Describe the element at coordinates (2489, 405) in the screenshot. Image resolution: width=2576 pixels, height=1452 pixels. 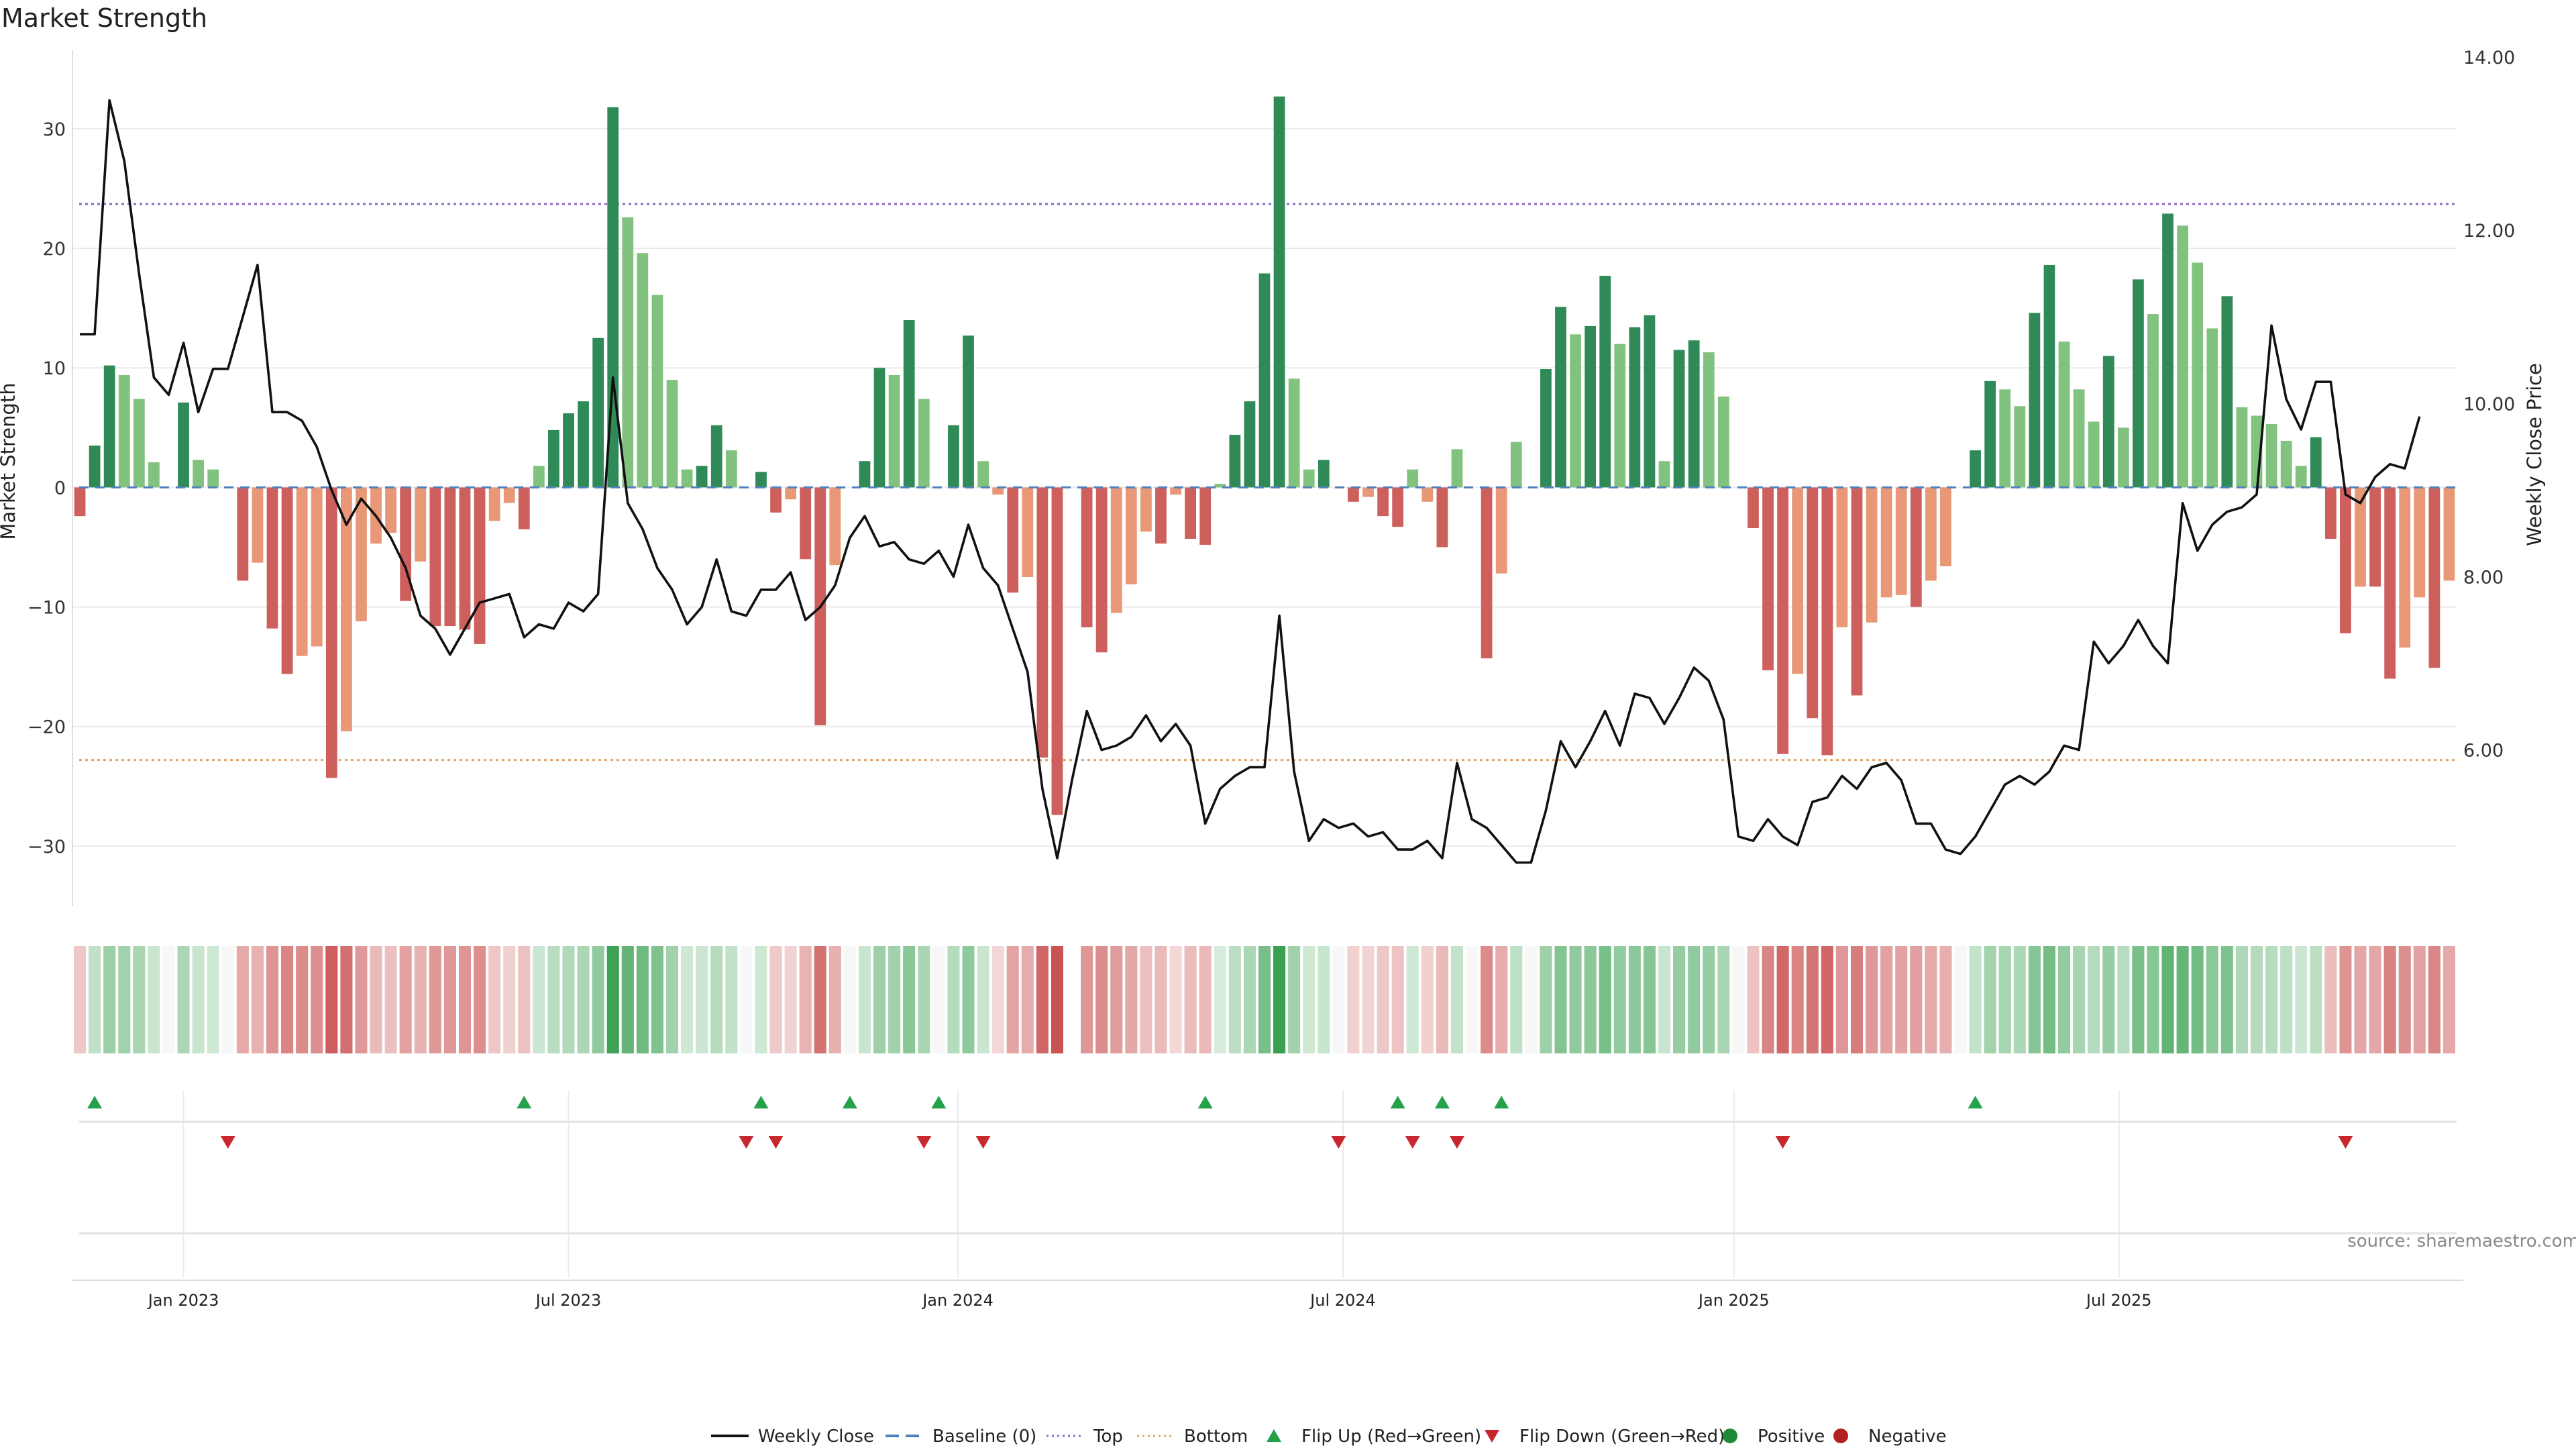
I see `right-axis: 14.00 12.00 10.00 8.00 6.00` at that location.